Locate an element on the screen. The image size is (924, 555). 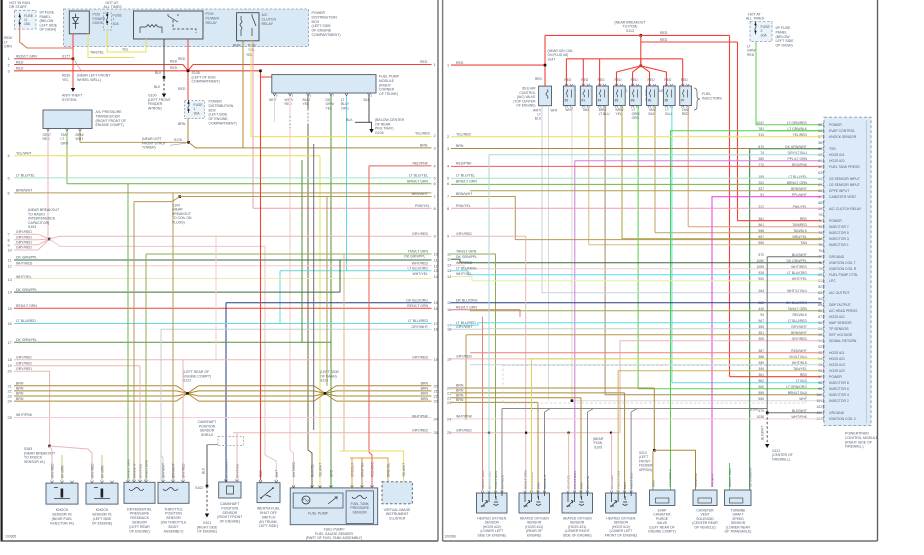
svg-text: O2 SENSOR INPUT is located at coordinates (844, 179).